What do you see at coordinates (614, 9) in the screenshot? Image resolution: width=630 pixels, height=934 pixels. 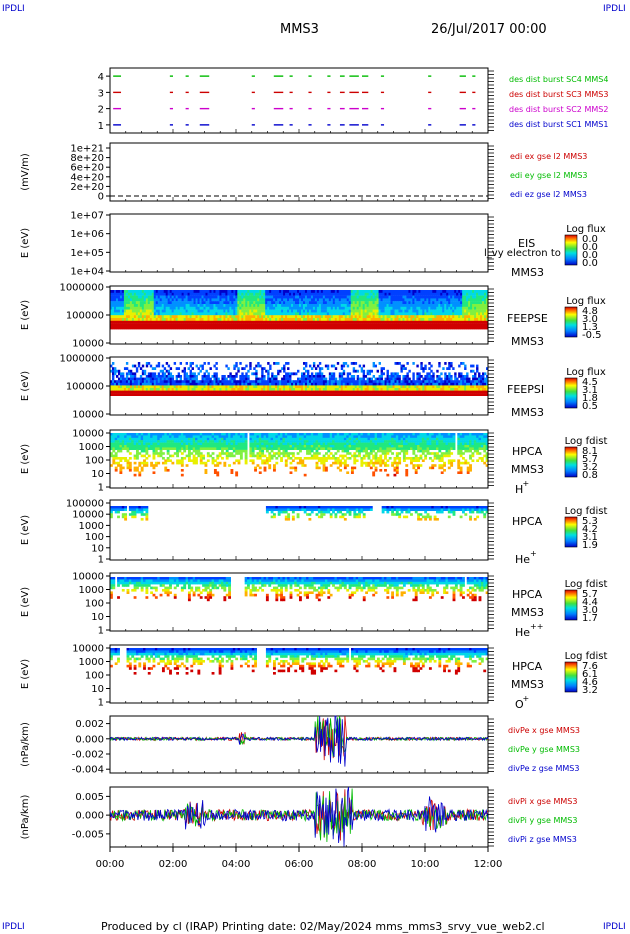 I see `corner-label-top-right: IPDLI` at bounding box center [614, 9].